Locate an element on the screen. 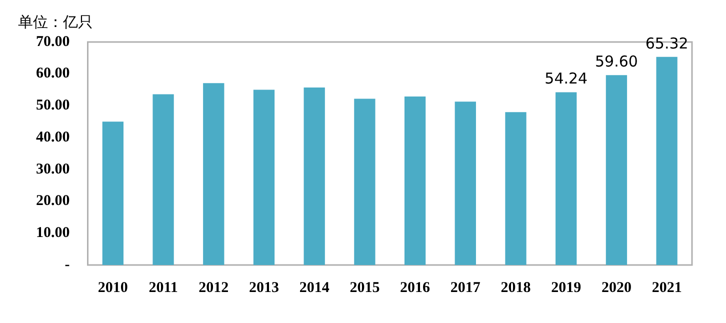  y-tick-label: 60.00 is located at coordinates (53, 74).